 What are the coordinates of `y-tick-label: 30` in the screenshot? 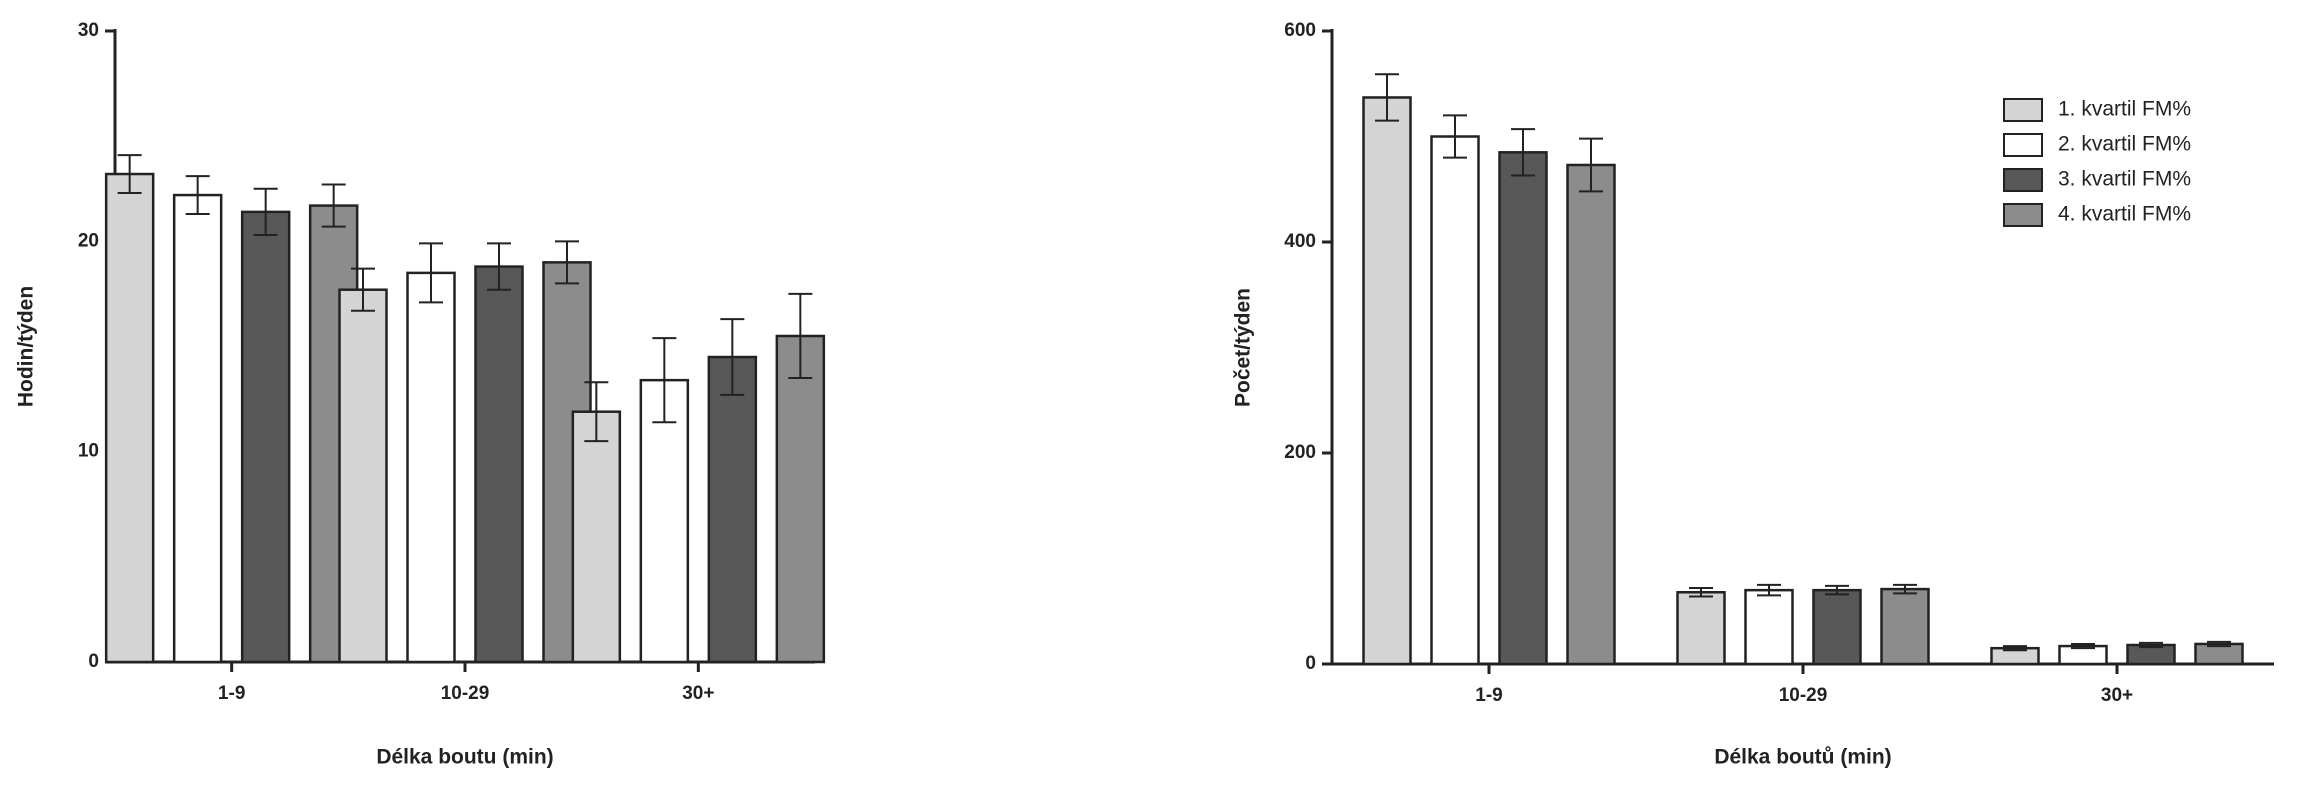 It's located at (88, 30).